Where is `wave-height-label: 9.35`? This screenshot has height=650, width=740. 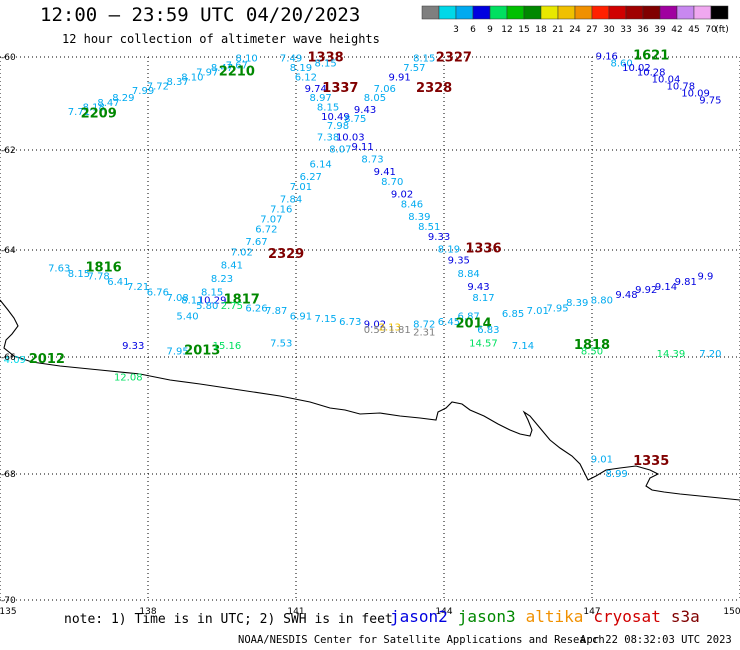 wave-height-label: 9.35 is located at coordinates (459, 260).